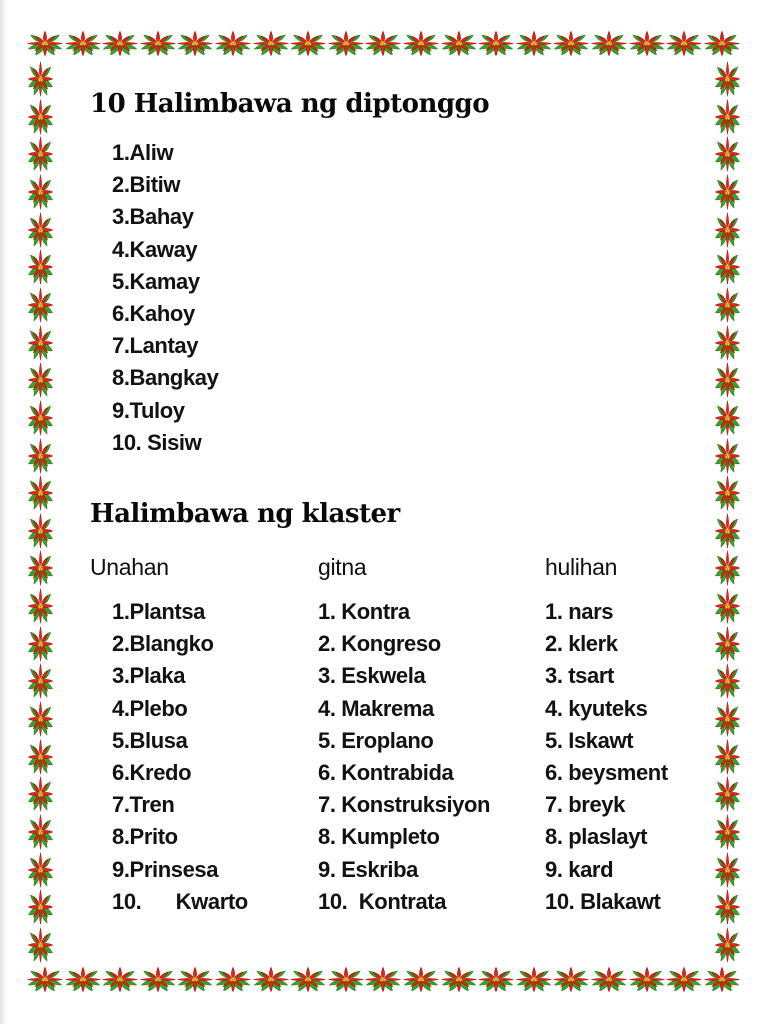  What do you see at coordinates (155, 249) in the screenshot?
I see `list-item: 4.Kaway` at bounding box center [155, 249].